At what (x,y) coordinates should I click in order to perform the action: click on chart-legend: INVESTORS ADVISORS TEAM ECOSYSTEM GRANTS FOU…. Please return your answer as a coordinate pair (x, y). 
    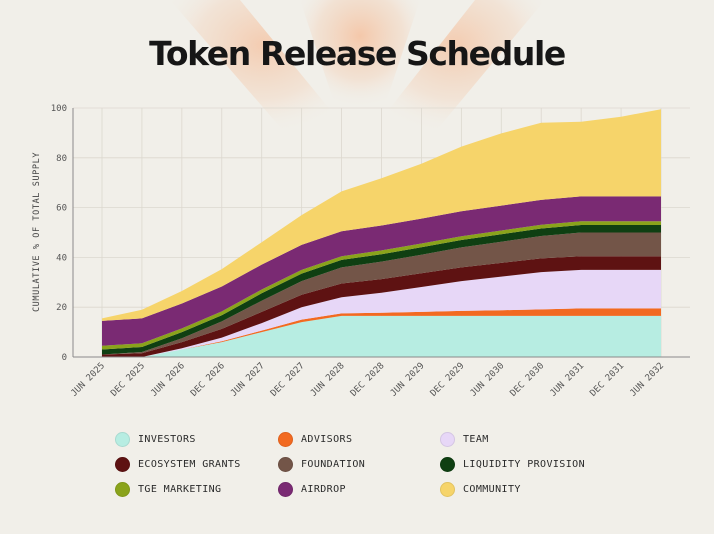
    Looking at the image, I should click on (375, 469).